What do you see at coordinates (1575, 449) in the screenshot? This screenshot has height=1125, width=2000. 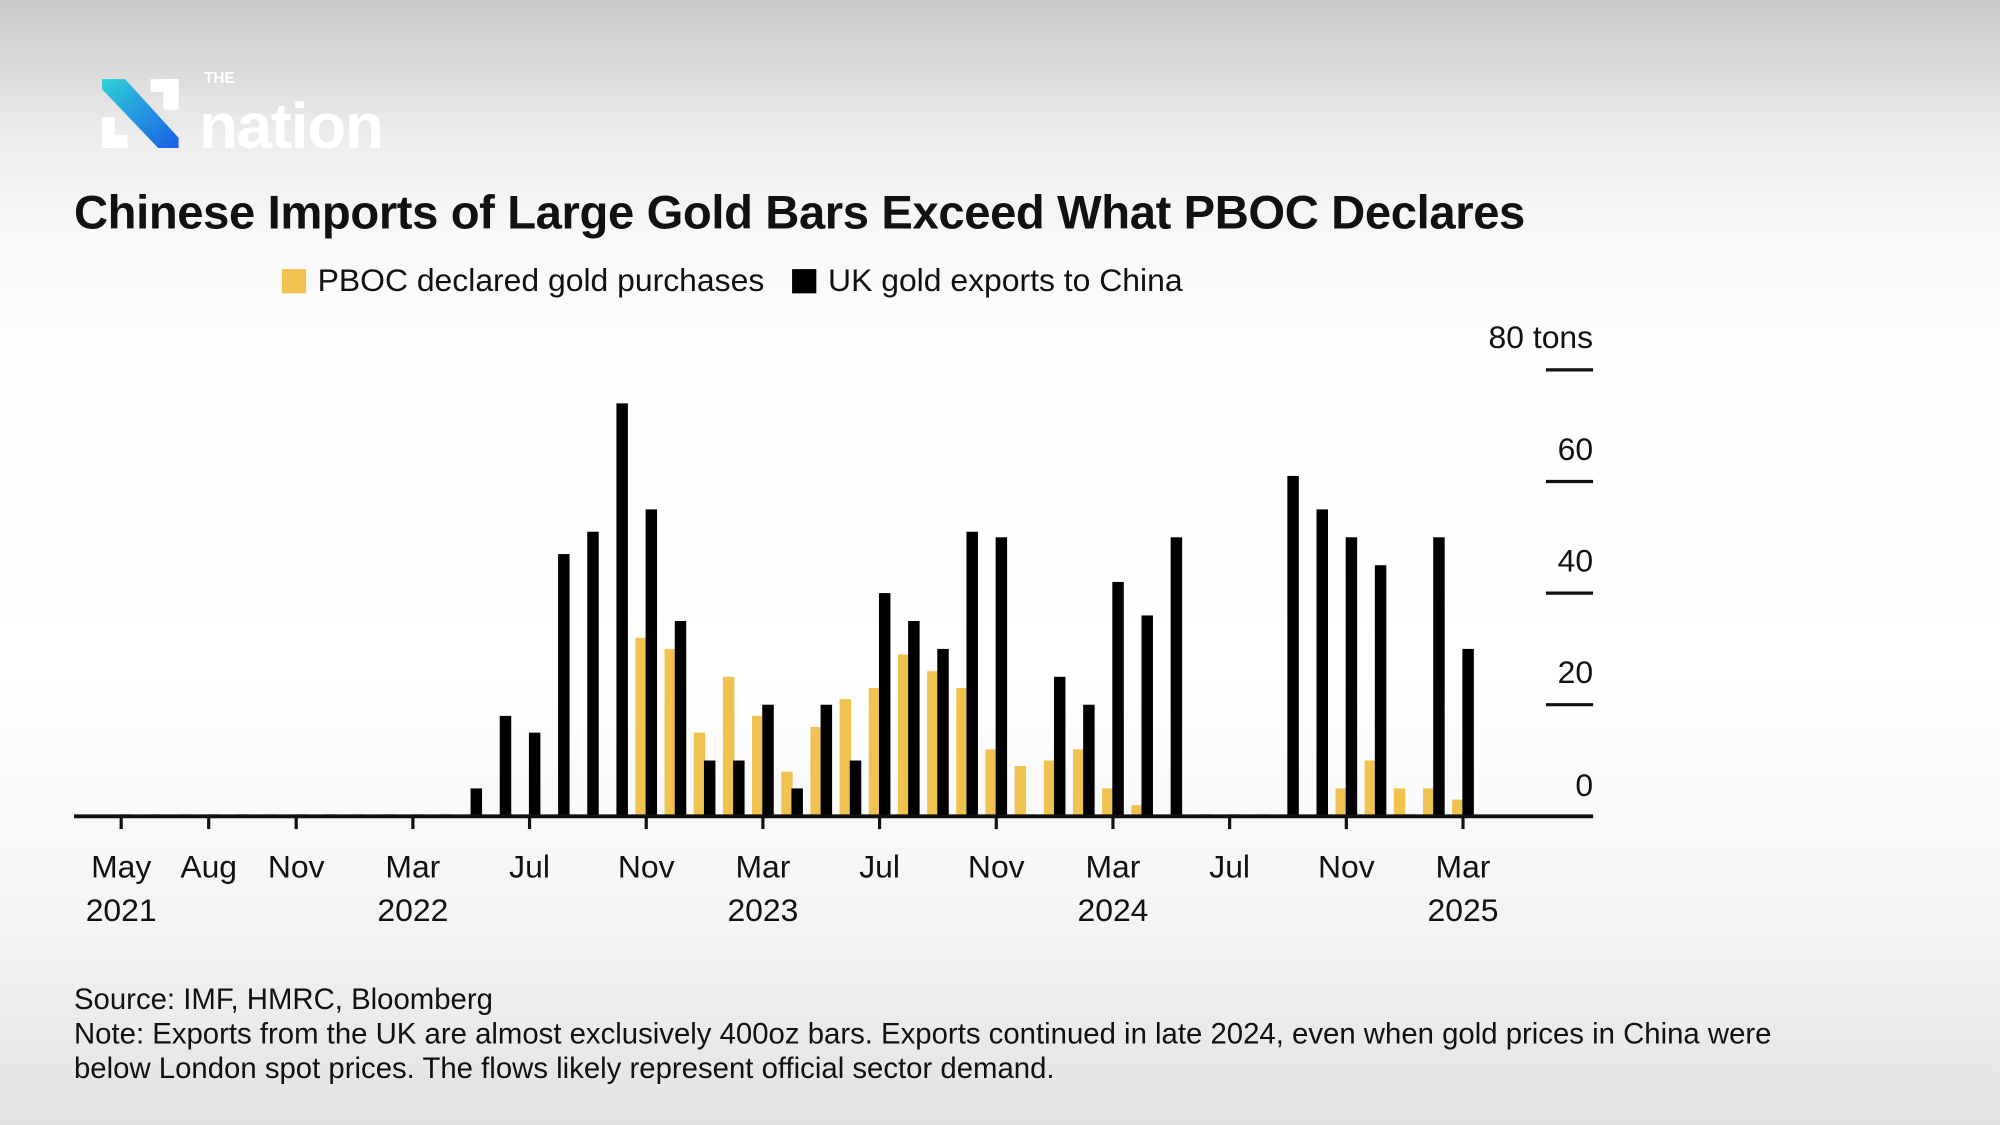 I see `y-tick-label: 60` at bounding box center [1575, 449].